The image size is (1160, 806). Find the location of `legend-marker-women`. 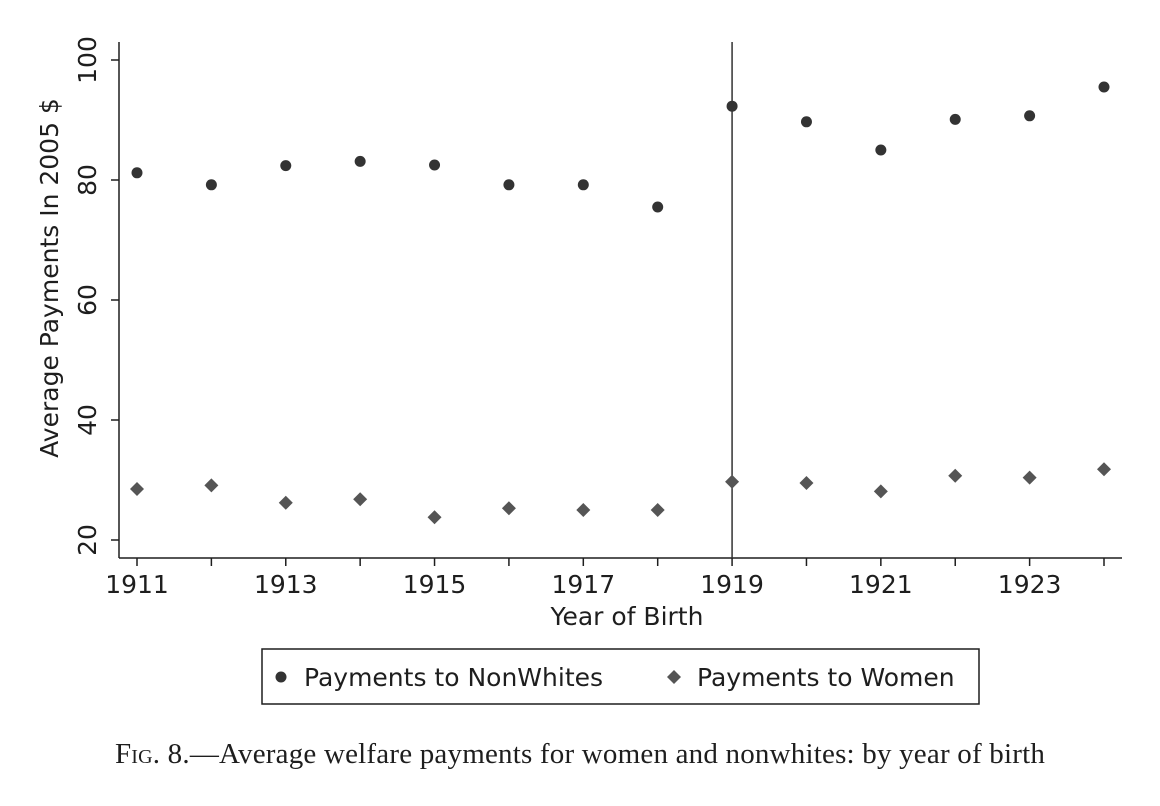

legend-marker-women is located at coordinates (674, 677).